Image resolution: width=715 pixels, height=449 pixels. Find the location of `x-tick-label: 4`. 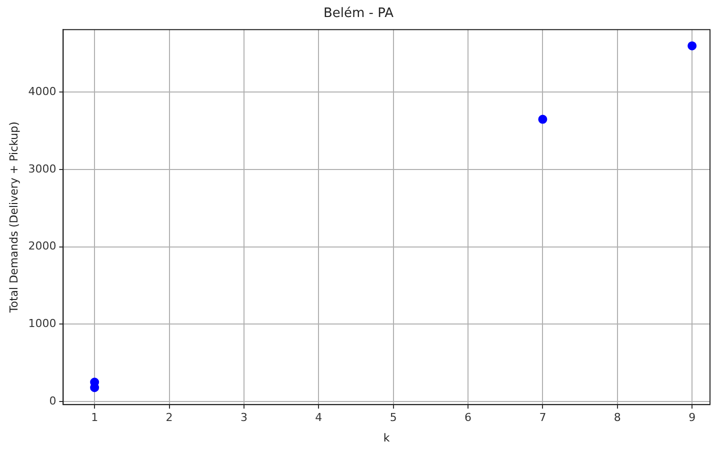

x-tick-label: 4 is located at coordinates (318, 417).